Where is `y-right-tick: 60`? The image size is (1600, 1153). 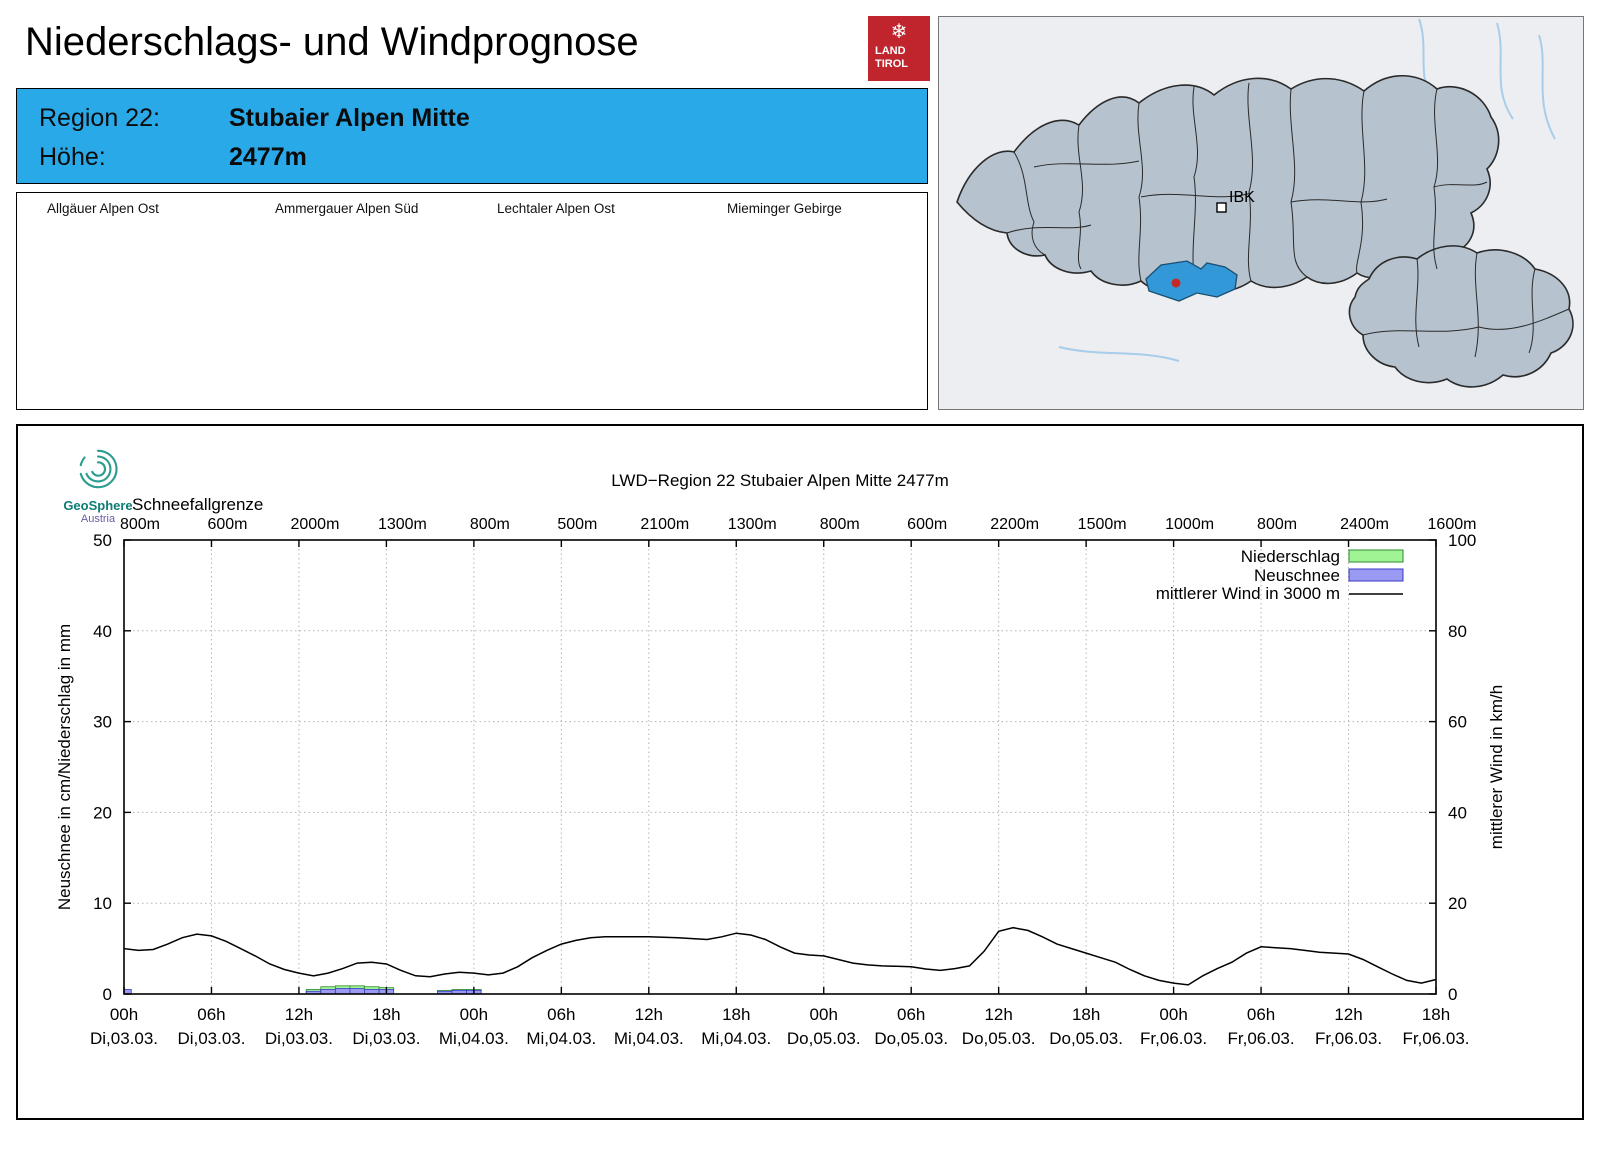
y-right-tick: 60 is located at coordinates (1457, 722).